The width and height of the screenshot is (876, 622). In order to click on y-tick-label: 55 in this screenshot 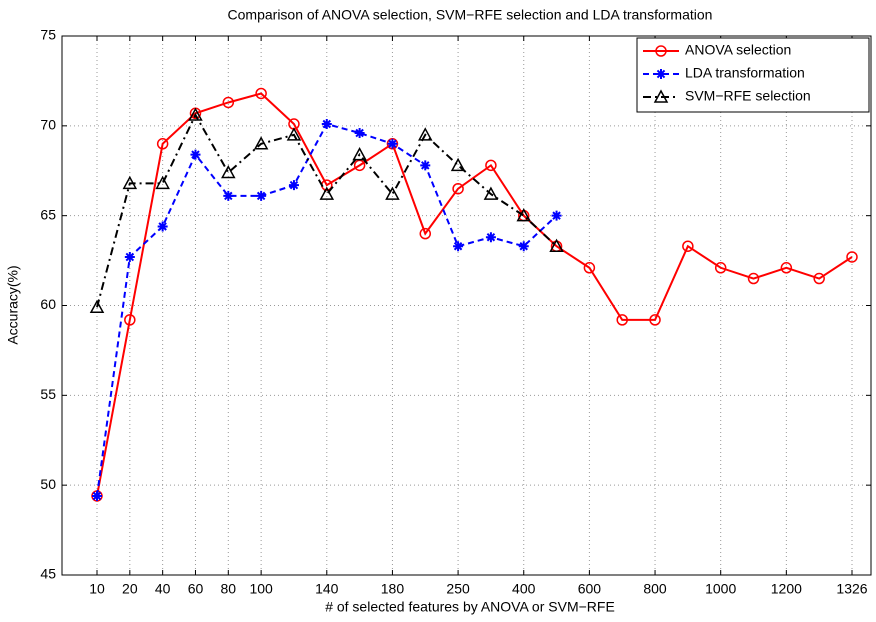, I will do `click(48, 394)`.